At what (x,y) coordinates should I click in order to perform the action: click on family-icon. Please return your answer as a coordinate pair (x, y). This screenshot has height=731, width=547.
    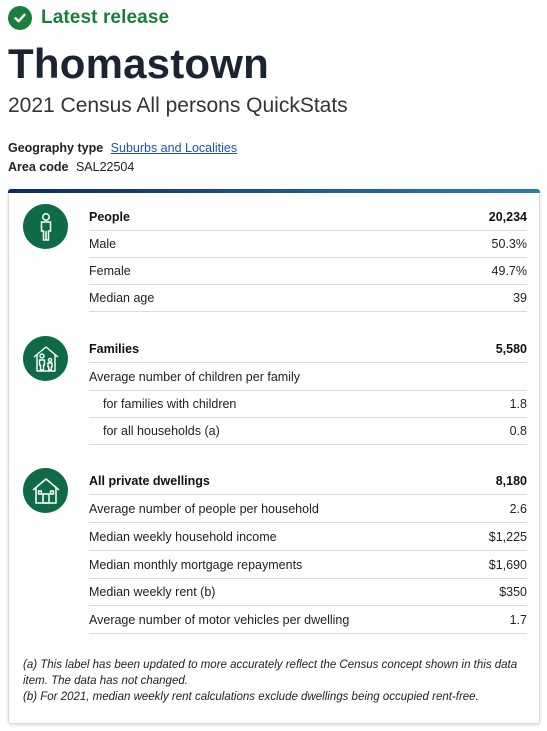
    Looking at the image, I should click on (45, 358).